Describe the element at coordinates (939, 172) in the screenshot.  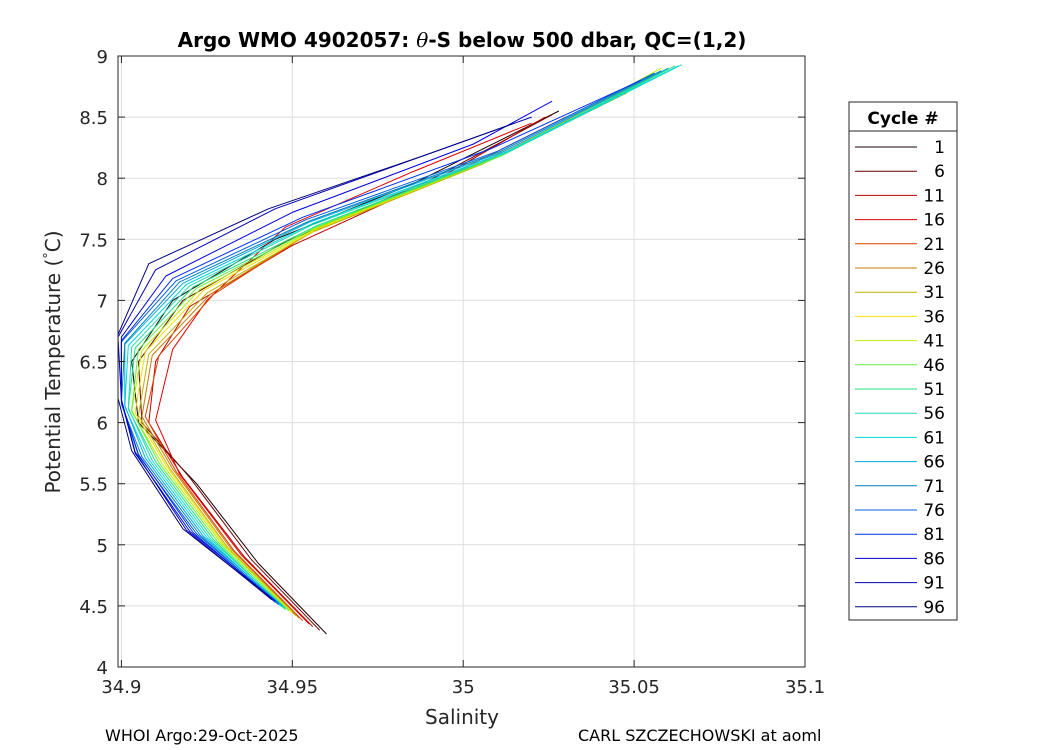
I see `legend-label-cycle-6: 6` at that location.